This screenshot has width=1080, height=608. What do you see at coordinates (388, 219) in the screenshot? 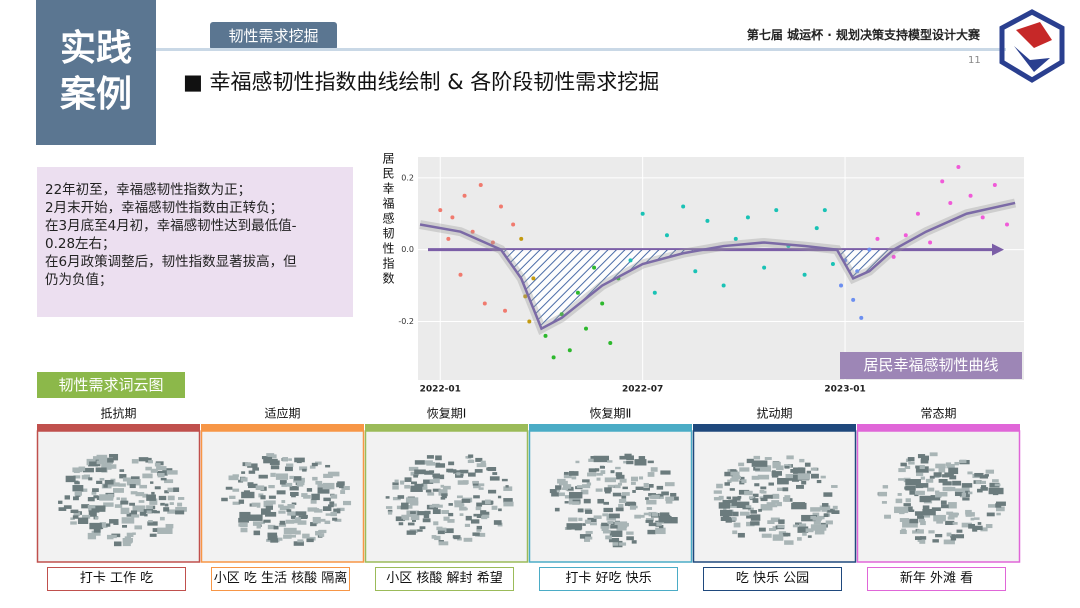
I see `y-axis-label: 居民幸福感韧性指数` at bounding box center [388, 219].